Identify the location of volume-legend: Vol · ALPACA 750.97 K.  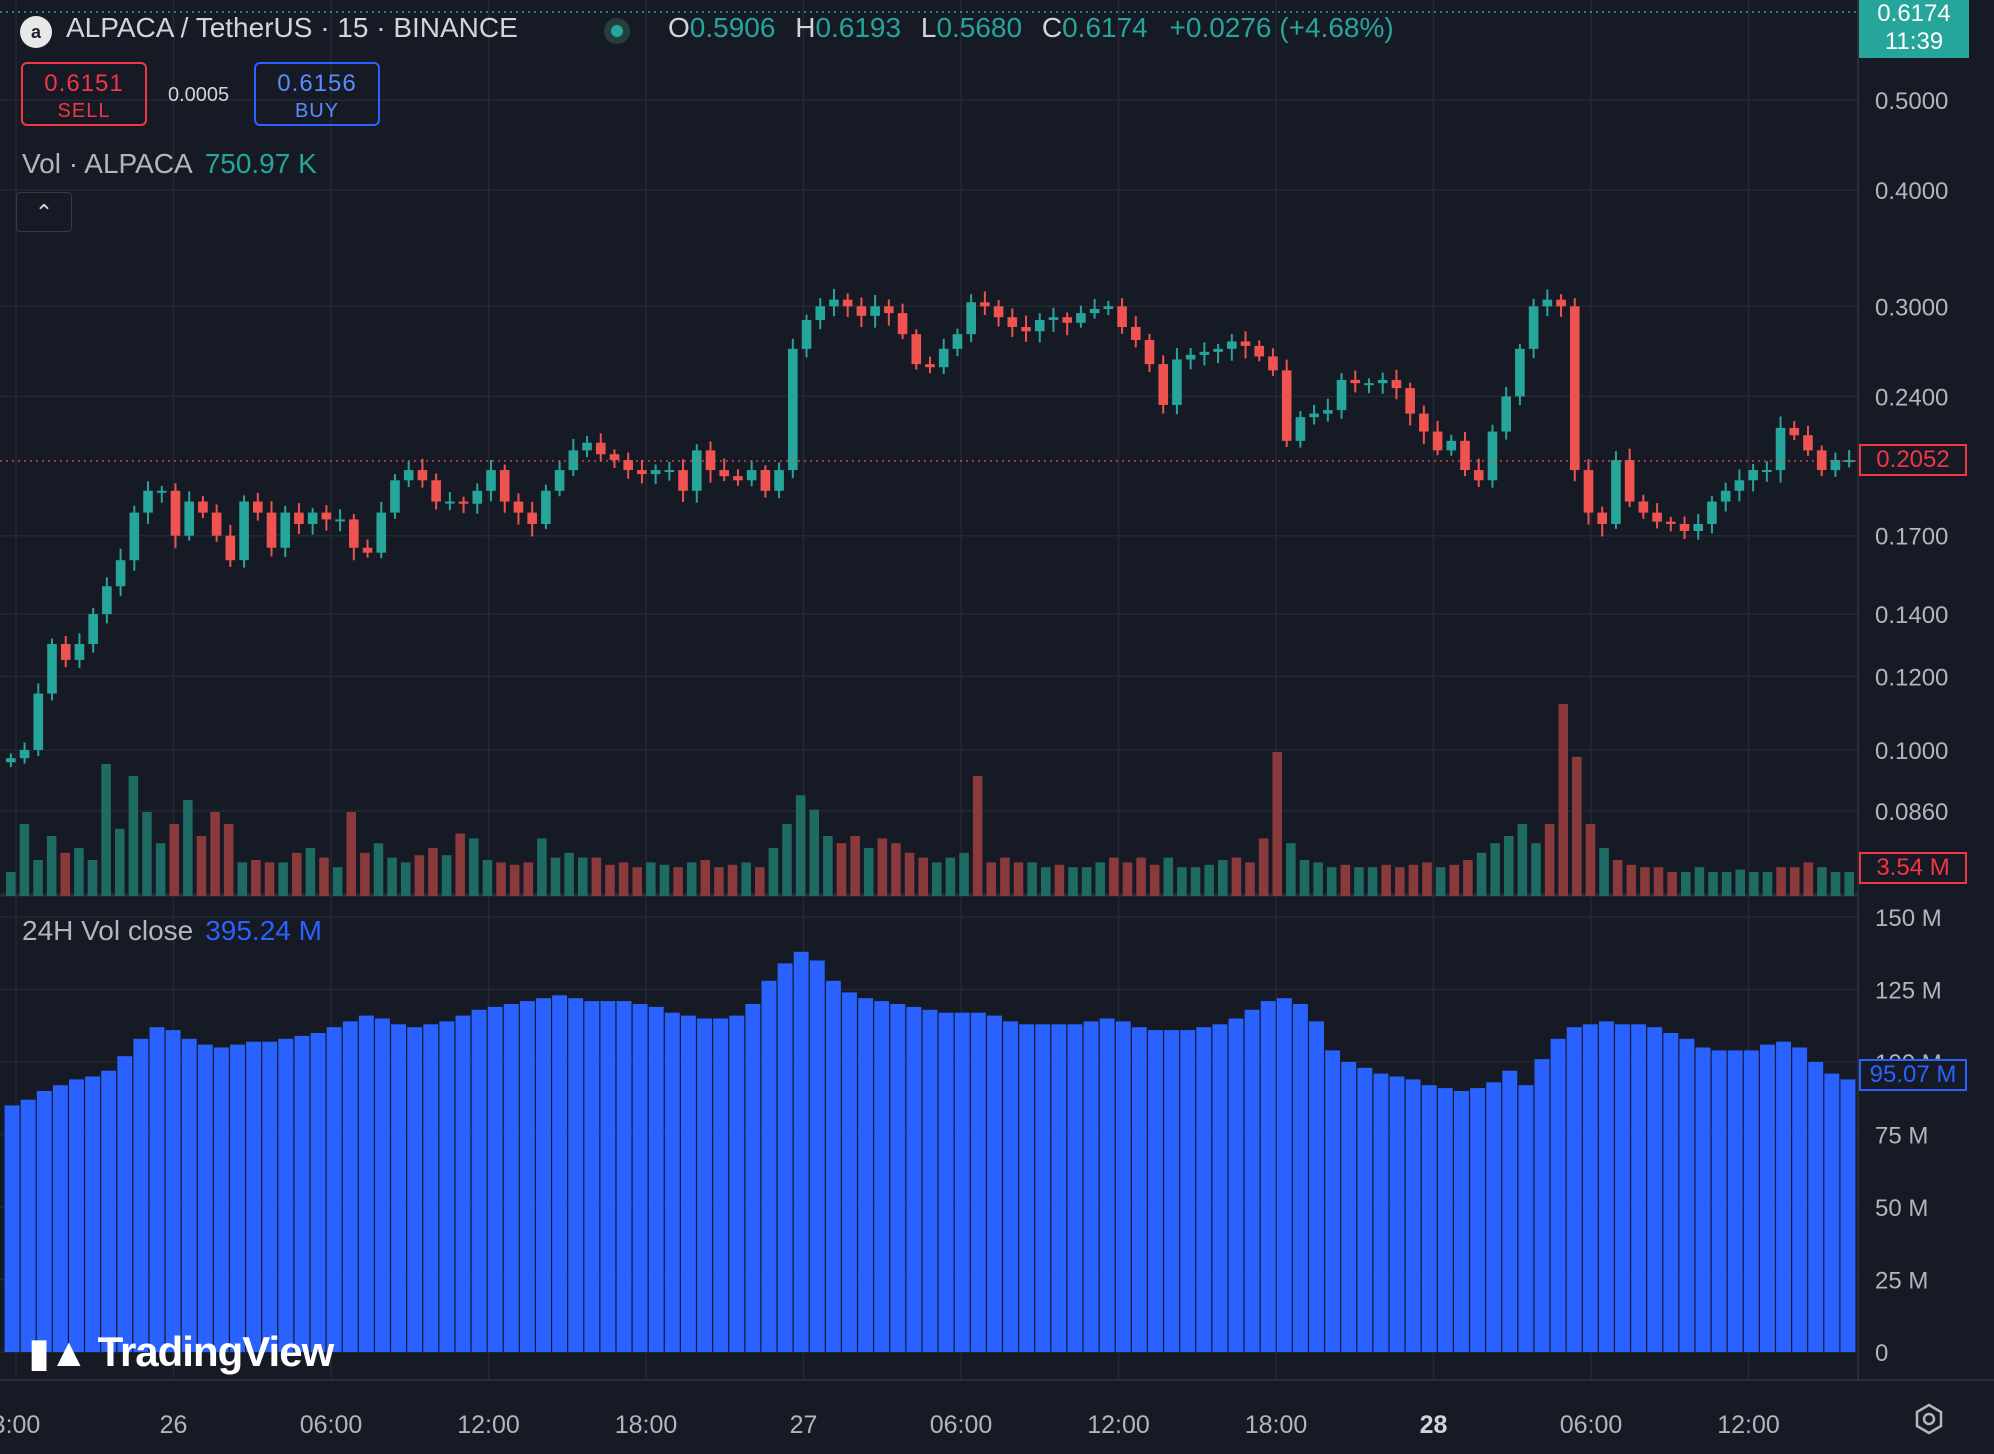
(169, 164).